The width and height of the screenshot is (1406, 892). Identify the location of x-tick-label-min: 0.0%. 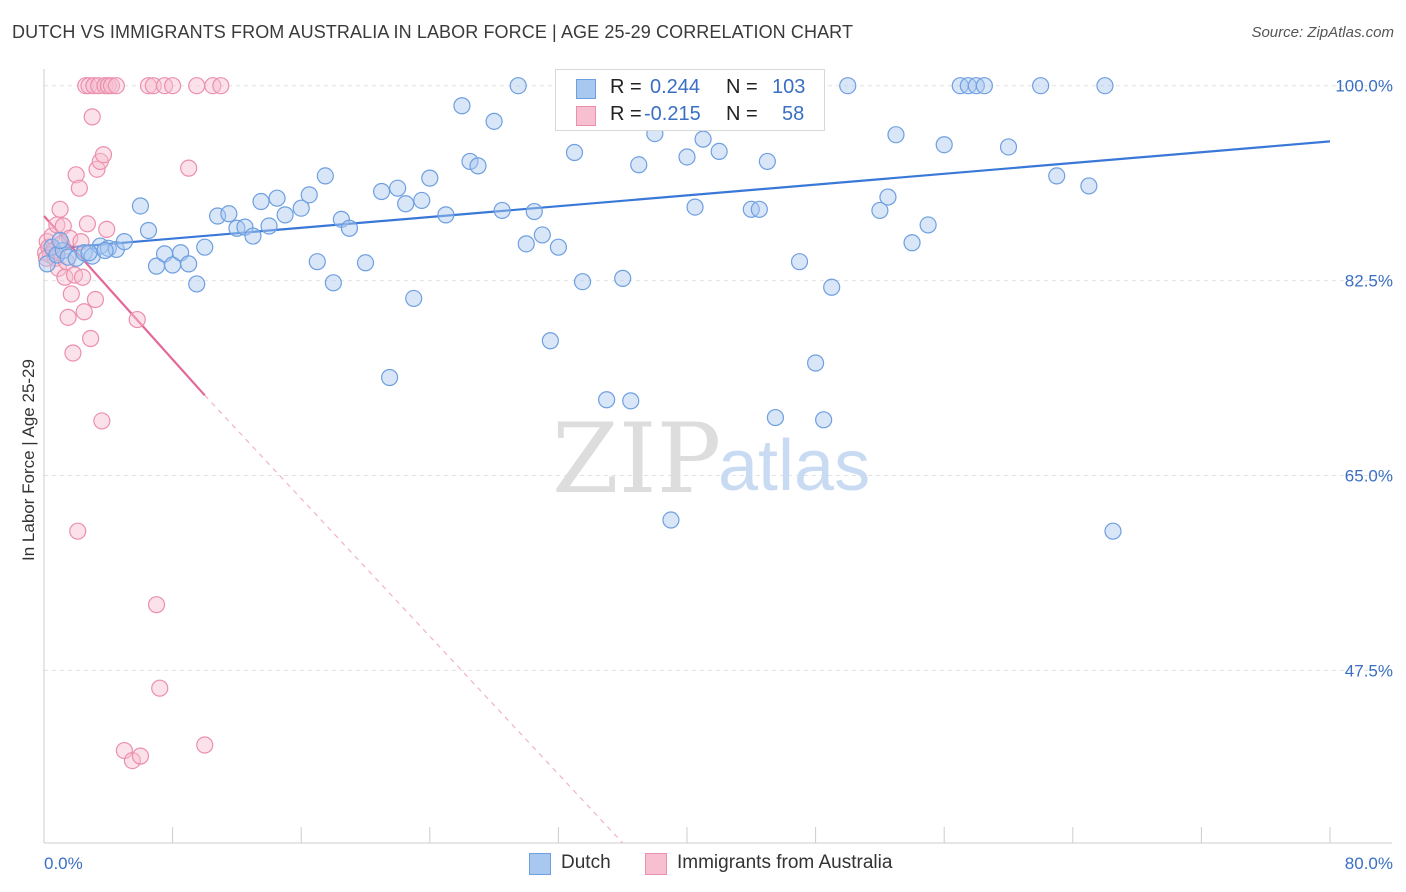
(63, 863).